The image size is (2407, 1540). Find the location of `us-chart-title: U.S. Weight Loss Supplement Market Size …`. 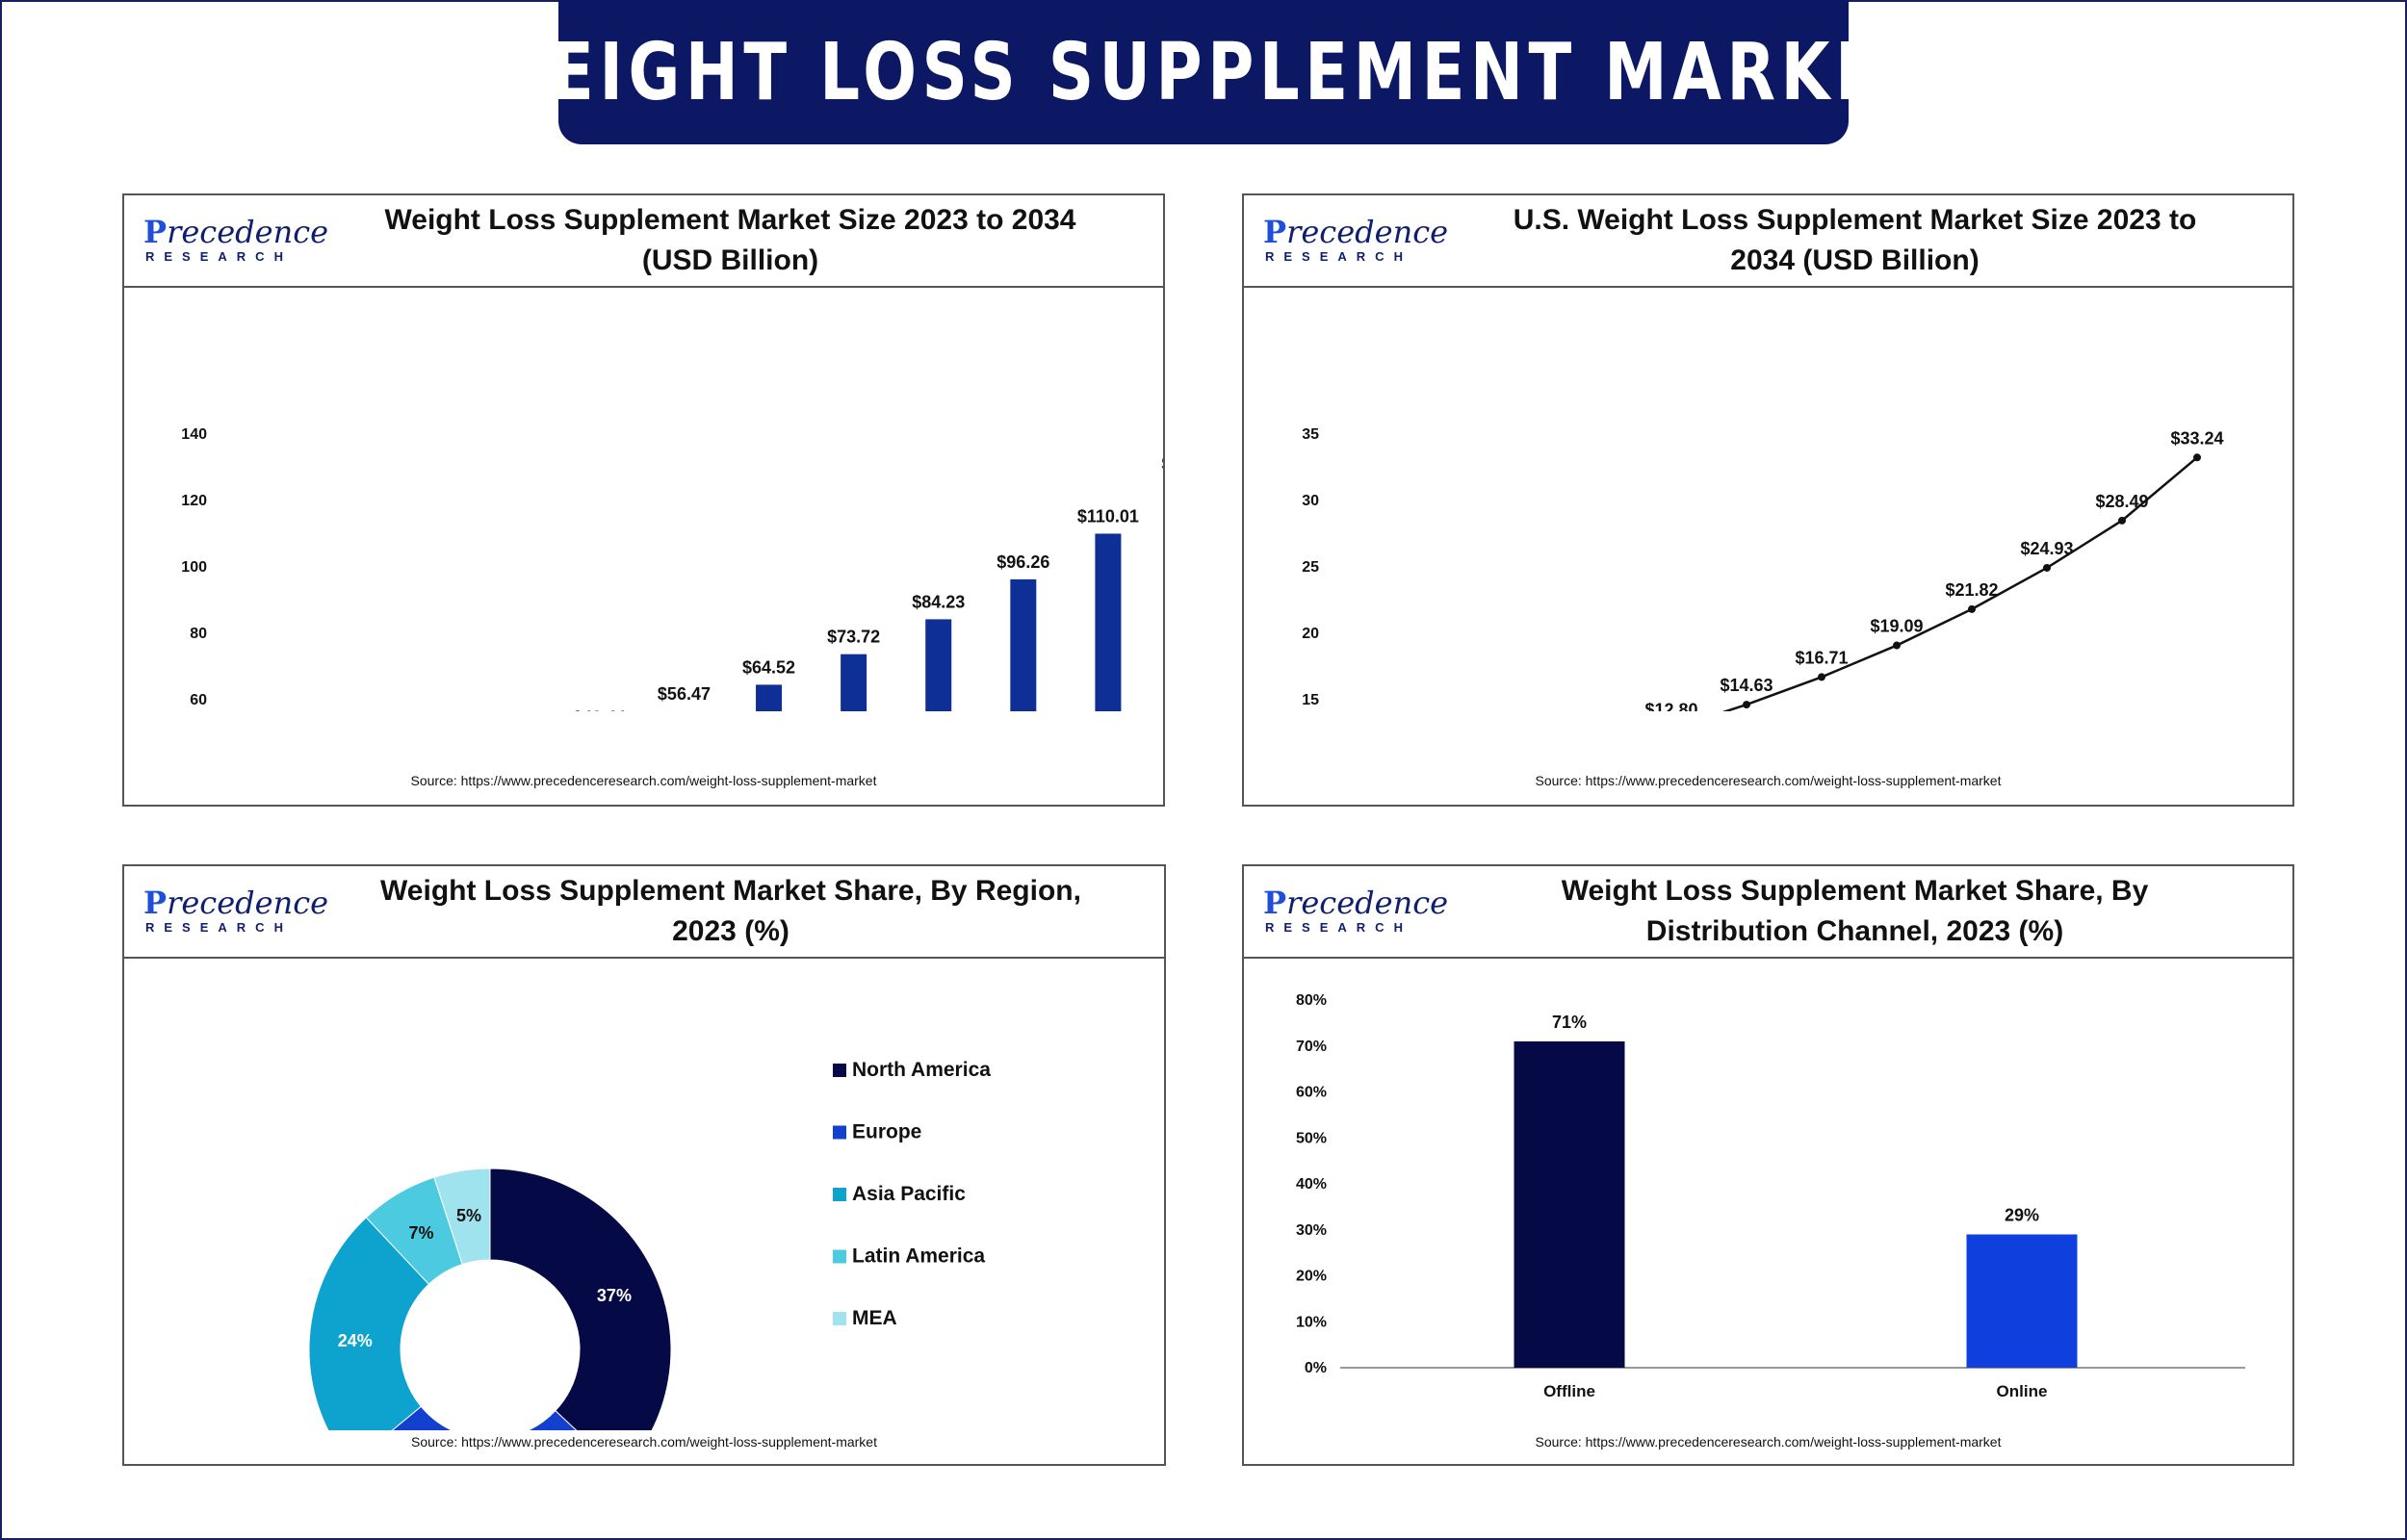

us-chart-title: U.S. Weight Loss Supplement Market Size … is located at coordinates (1855, 240).